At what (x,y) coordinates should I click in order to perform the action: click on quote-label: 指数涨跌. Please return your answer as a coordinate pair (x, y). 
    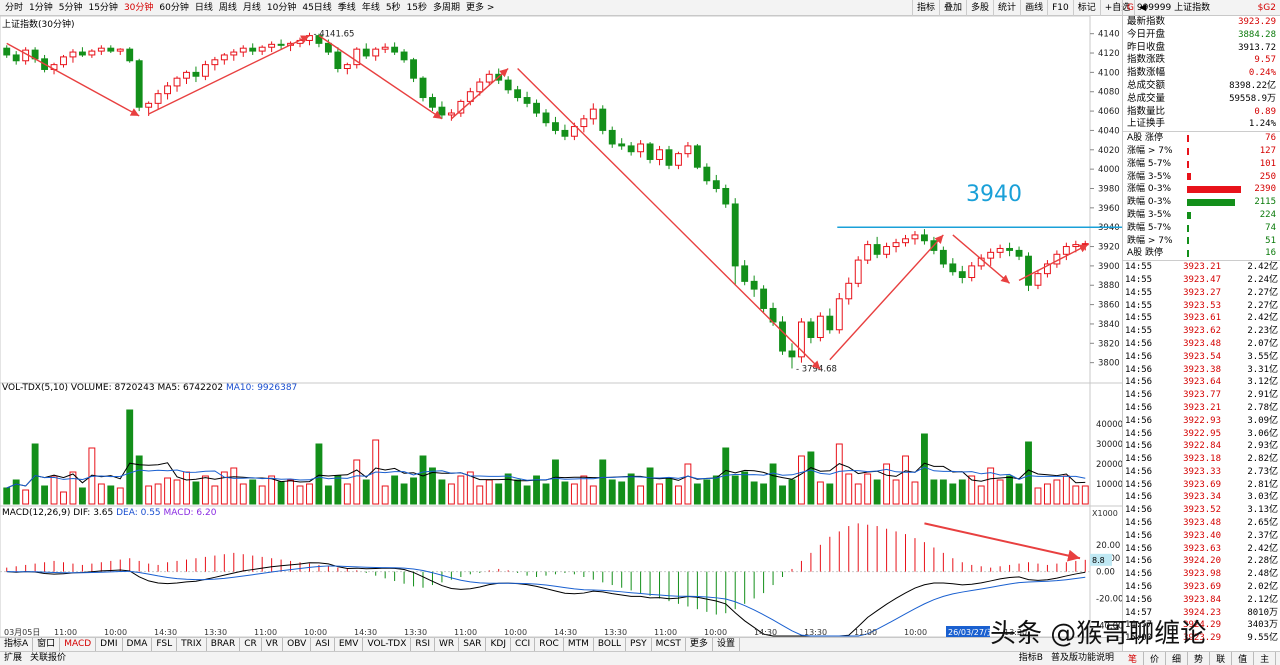
    Looking at the image, I should click on (1146, 60).